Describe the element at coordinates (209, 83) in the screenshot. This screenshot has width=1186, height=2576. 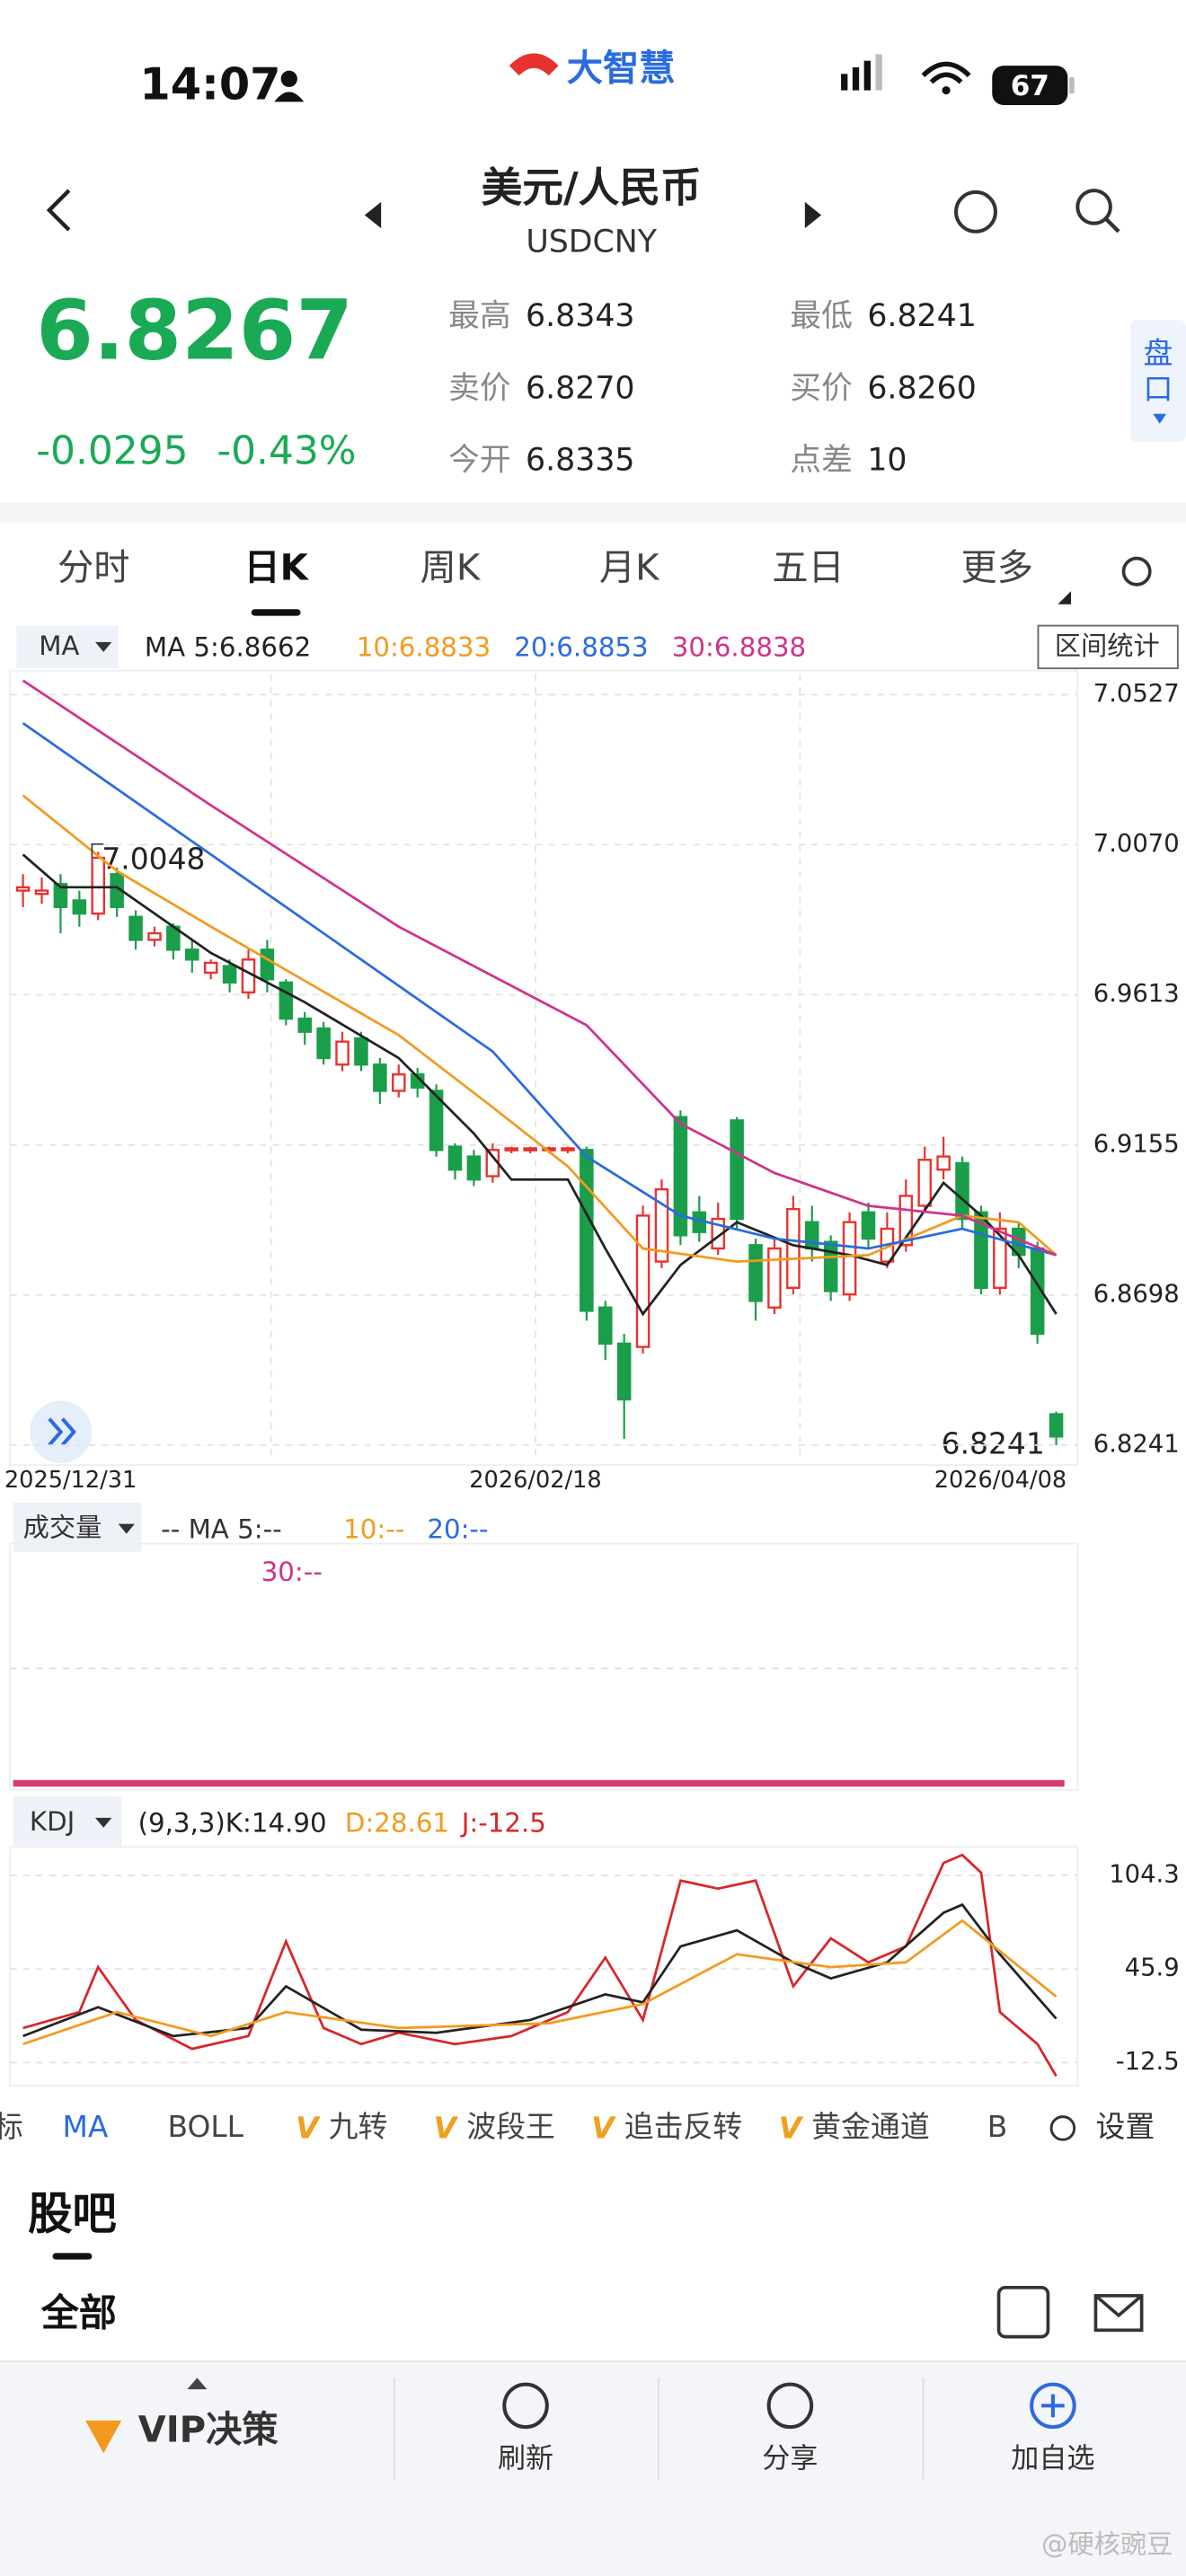
I see `status-time: 14:07` at that location.